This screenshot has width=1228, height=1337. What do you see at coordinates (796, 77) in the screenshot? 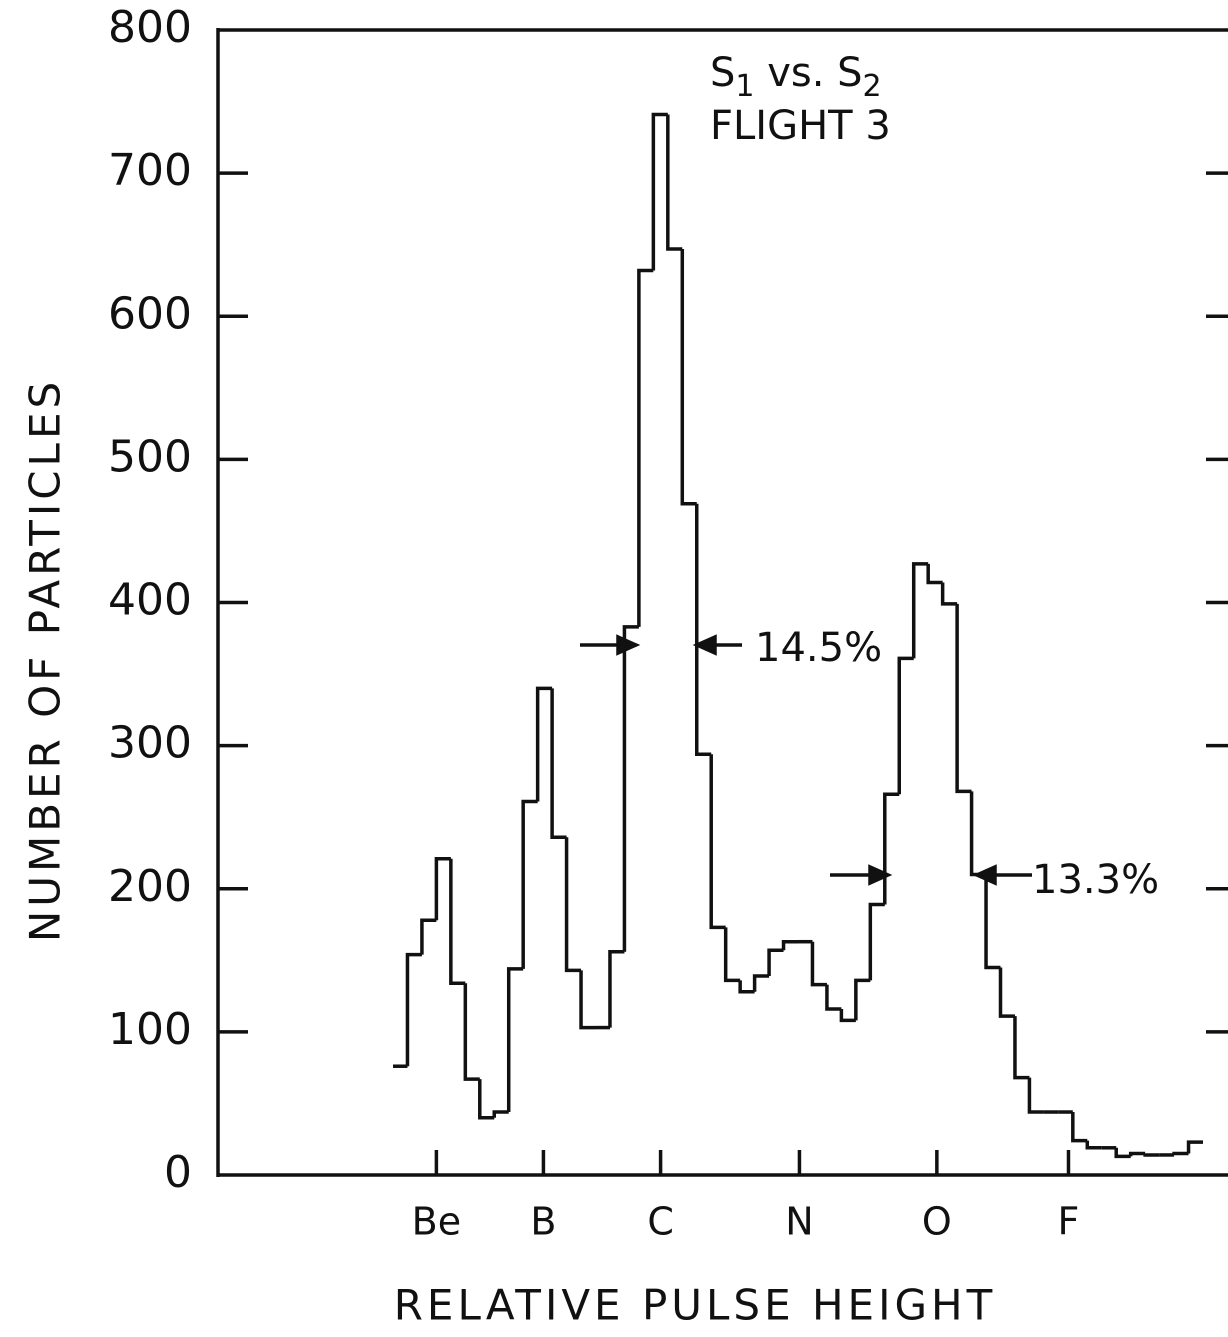
I see `chart-title: S1 vs. S2` at bounding box center [796, 77].